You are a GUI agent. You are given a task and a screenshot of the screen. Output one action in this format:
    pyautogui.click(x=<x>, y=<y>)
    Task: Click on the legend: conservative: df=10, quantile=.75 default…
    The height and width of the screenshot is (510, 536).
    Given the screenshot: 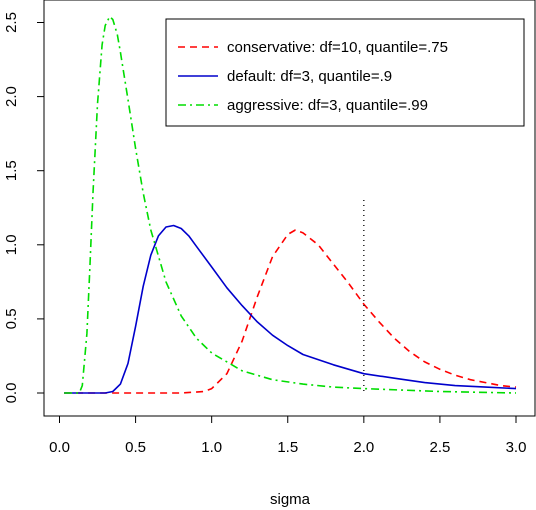 What is the action you would take?
    pyautogui.click(x=345, y=72)
    